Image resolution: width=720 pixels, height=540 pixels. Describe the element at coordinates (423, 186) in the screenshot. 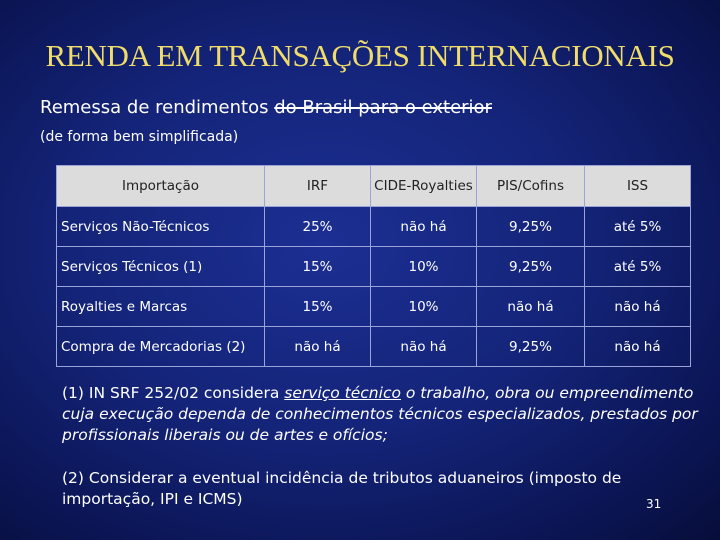

I see `header-cide-royalties: CIDE-Royalties` at that location.